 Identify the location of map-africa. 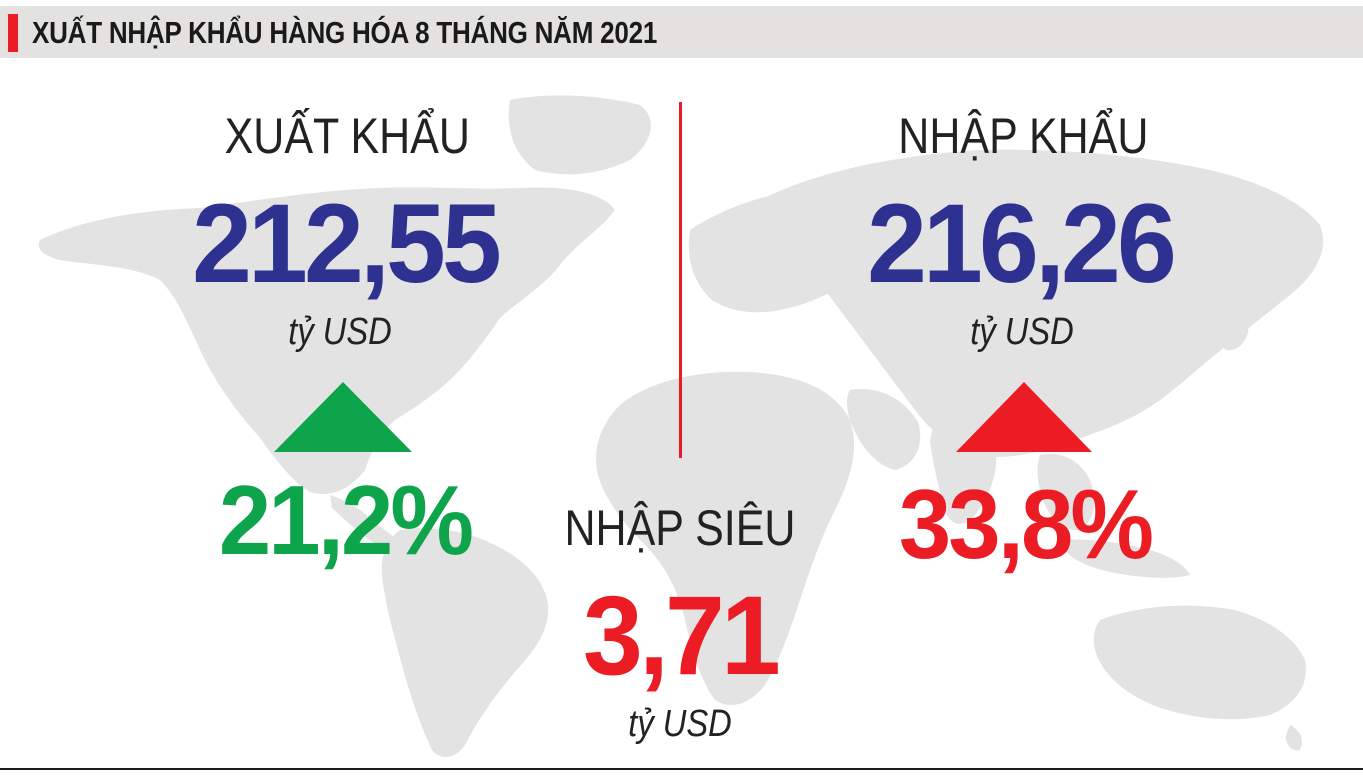
(725, 538).